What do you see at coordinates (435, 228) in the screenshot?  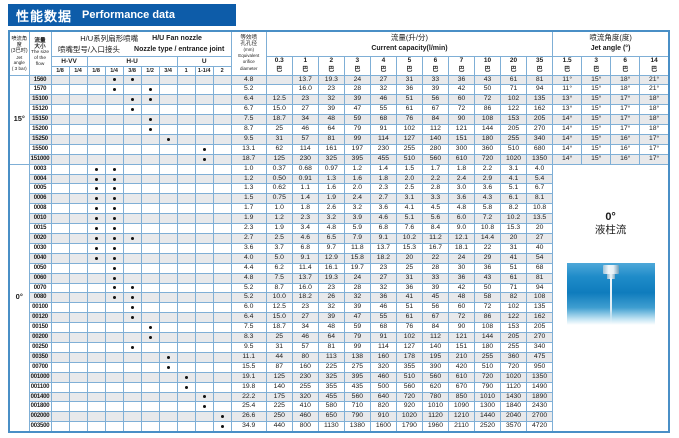 I see `capacity-cell: 8.4` at bounding box center [435, 228].